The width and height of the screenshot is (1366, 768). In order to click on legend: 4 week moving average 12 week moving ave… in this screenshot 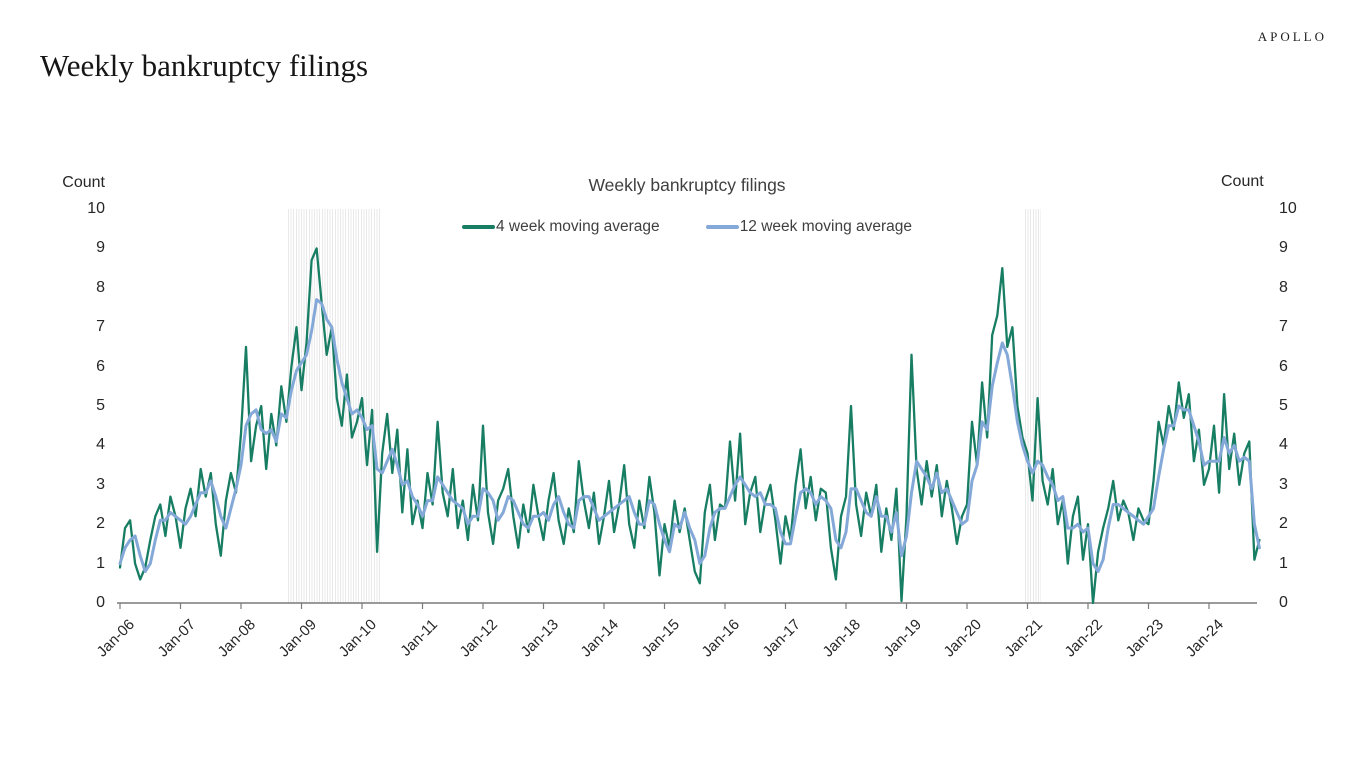, I will do `click(687, 227)`.